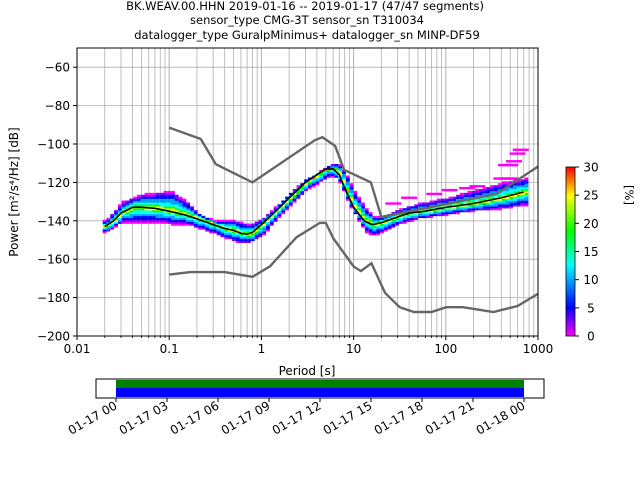 The width and height of the screenshot is (640, 480). I want to click on timeline-tick-label: 01-17 12, so click(297, 417).